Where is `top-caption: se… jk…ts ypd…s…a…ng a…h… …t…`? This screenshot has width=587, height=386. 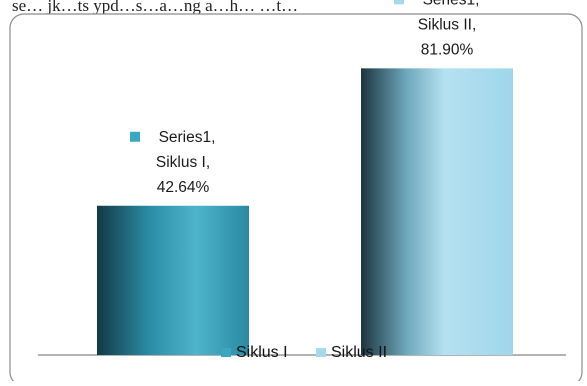 top-caption: se… jk…ts ypd…s…a…ng a…h… …t… is located at coordinates (155, 7).